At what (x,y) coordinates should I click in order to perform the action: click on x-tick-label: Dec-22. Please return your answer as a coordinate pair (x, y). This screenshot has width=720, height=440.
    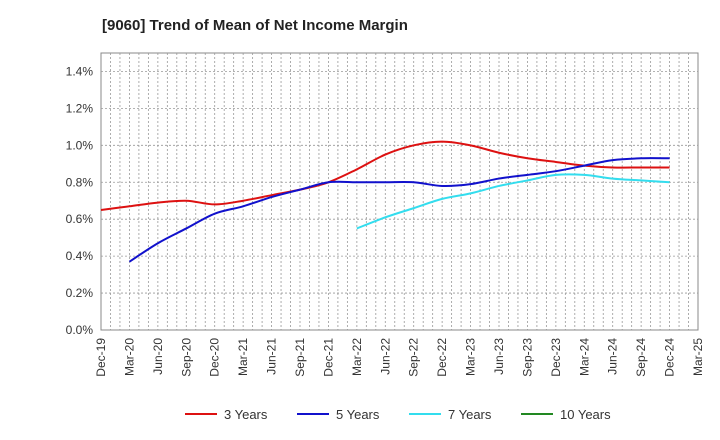
    Looking at the image, I should click on (442, 357).